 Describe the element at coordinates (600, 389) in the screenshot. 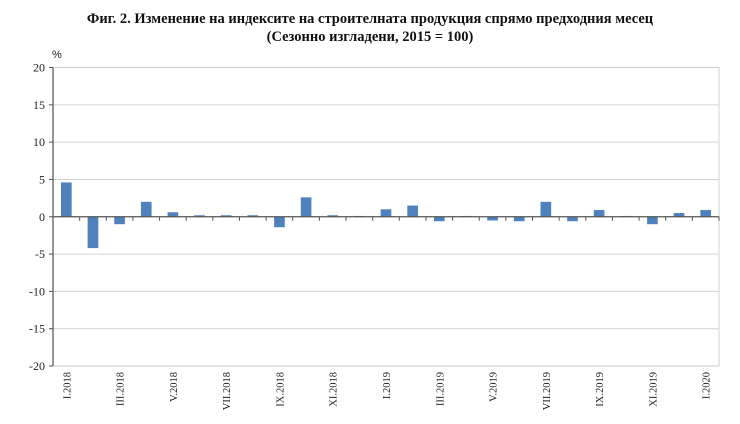

I see `x-tick-label: IX.2019` at that location.